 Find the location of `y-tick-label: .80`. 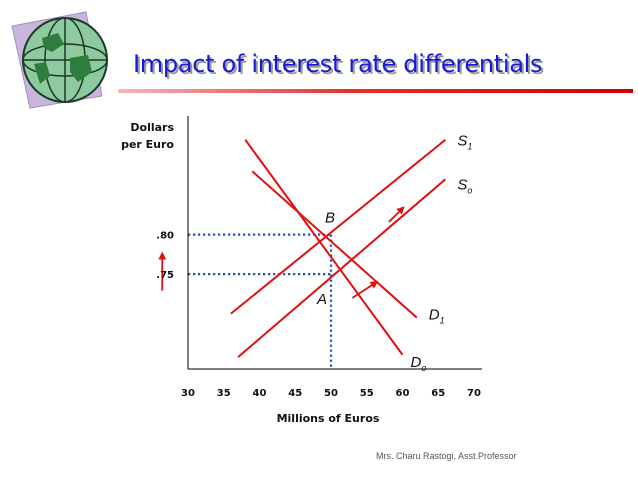

y-tick-label: .80 is located at coordinates (165, 236).